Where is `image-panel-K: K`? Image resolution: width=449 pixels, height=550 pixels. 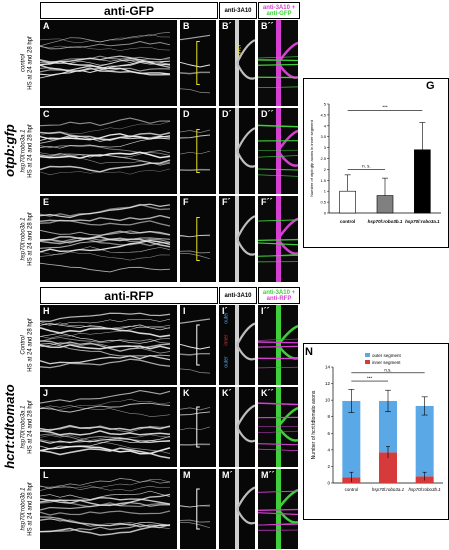
image-panel-K: K is located at coordinates (198, 427).